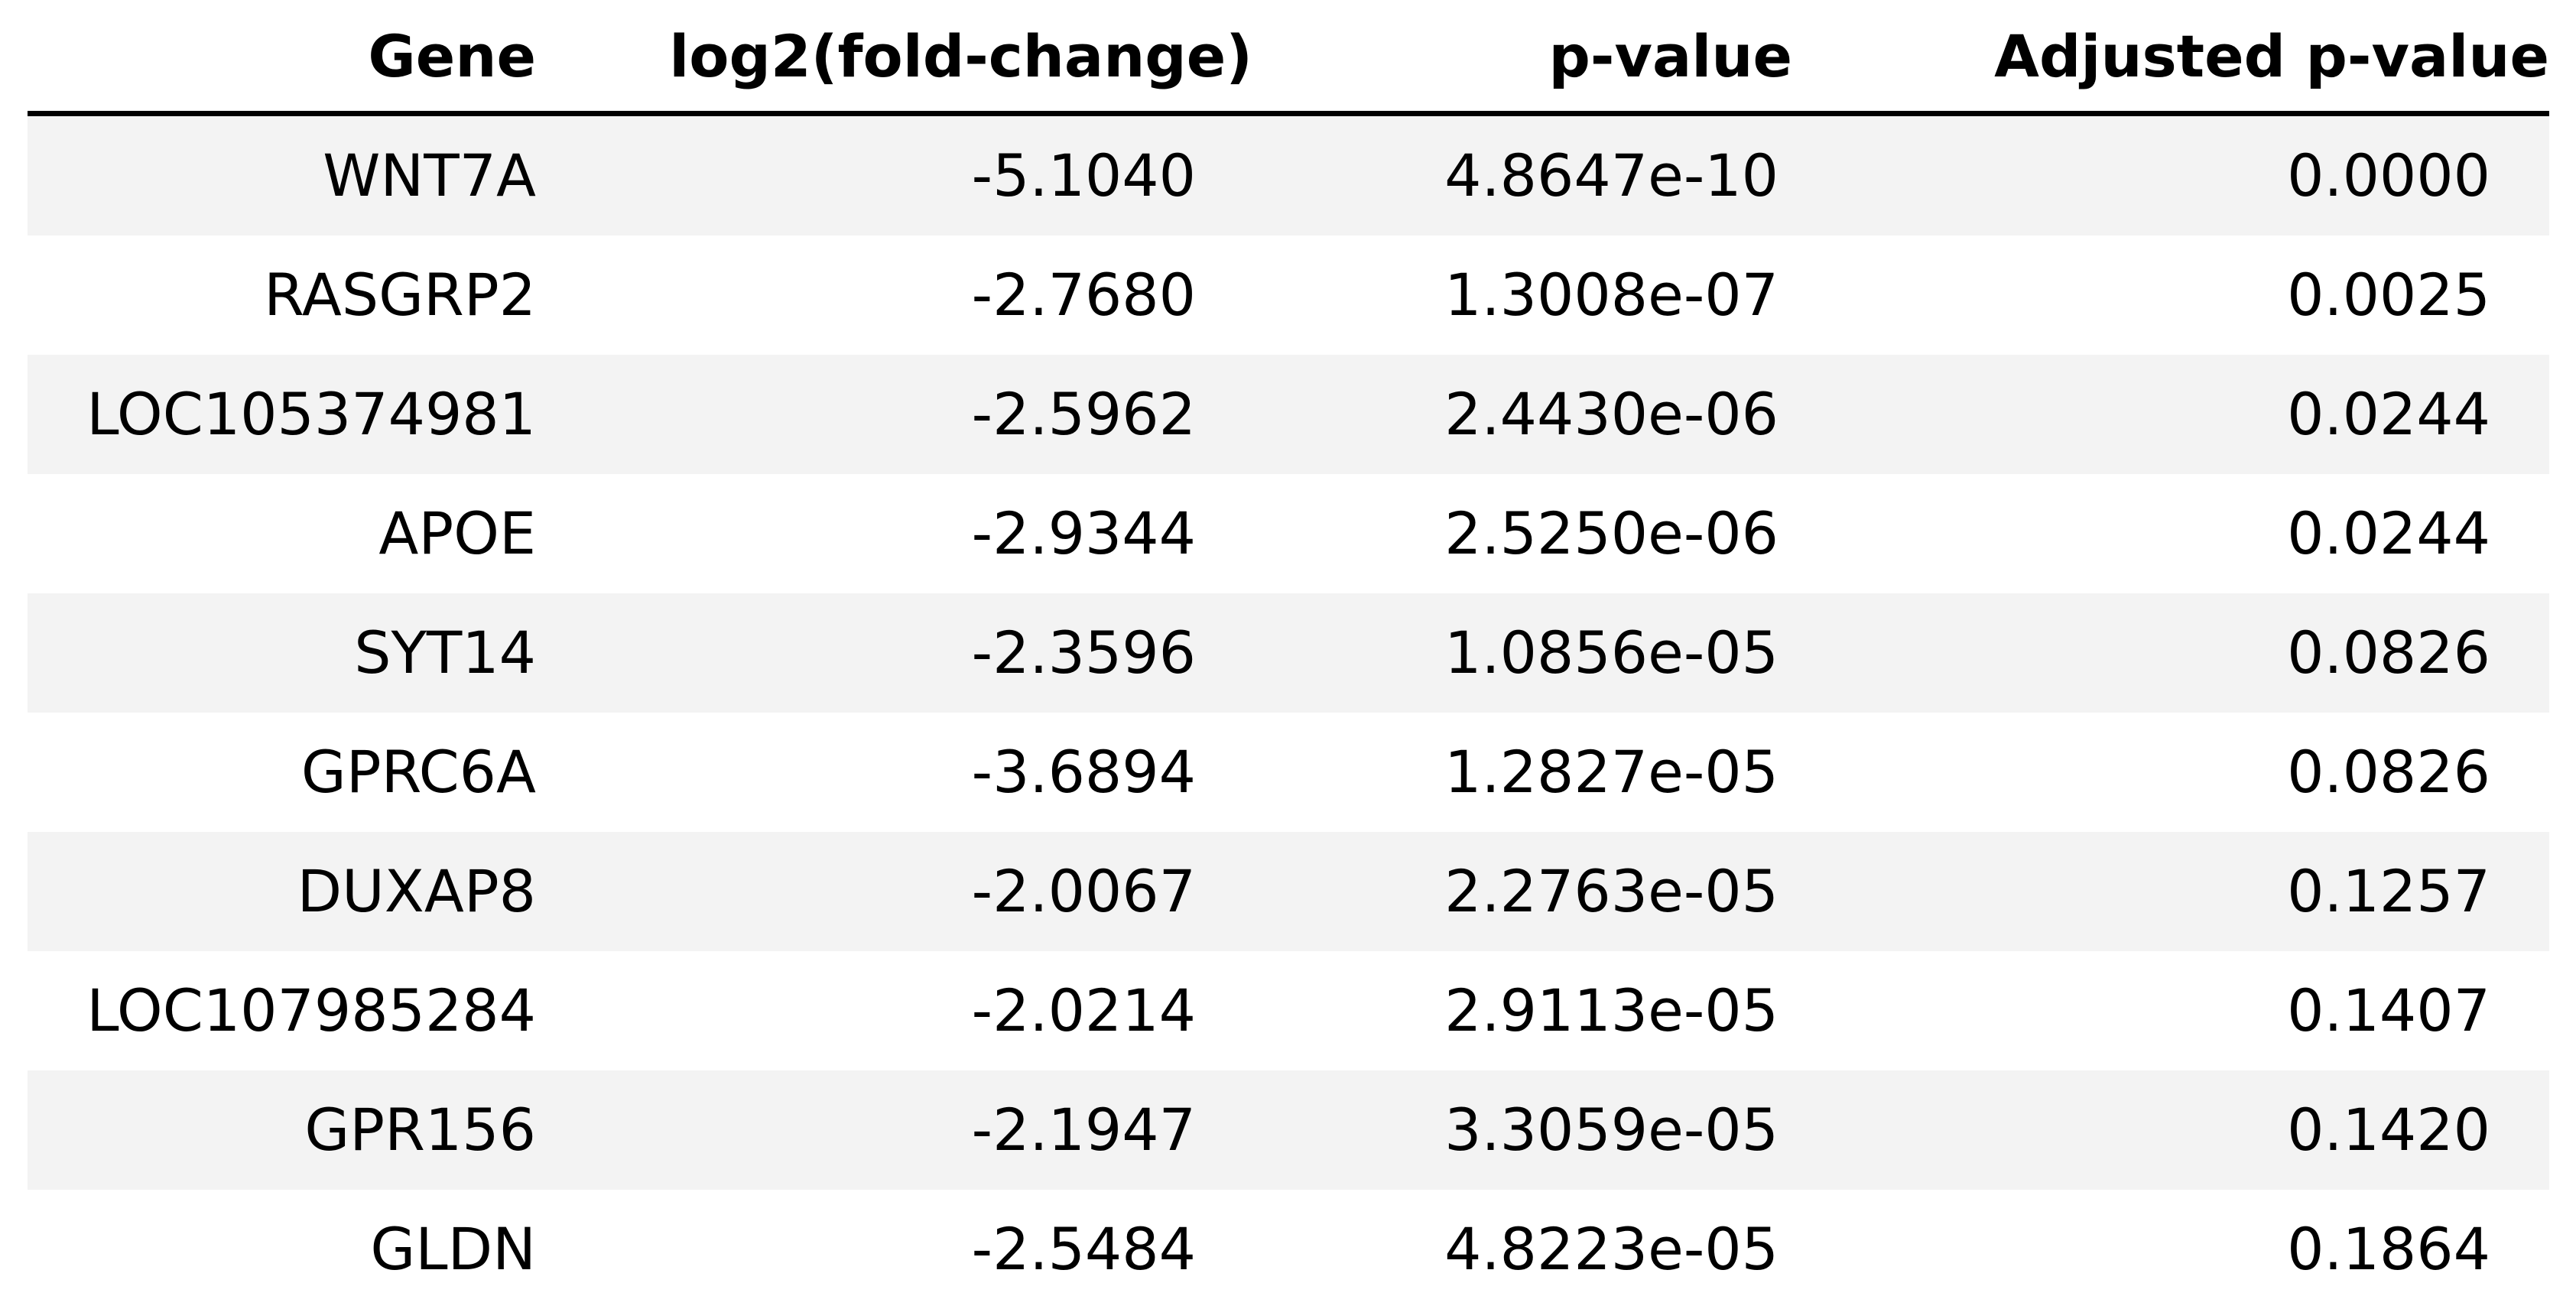 Image resolution: width=2576 pixels, height=1309 pixels. What do you see at coordinates (400, 295) in the screenshot?
I see `cell-gene: RASGRP2` at bounding box center [400, 295].